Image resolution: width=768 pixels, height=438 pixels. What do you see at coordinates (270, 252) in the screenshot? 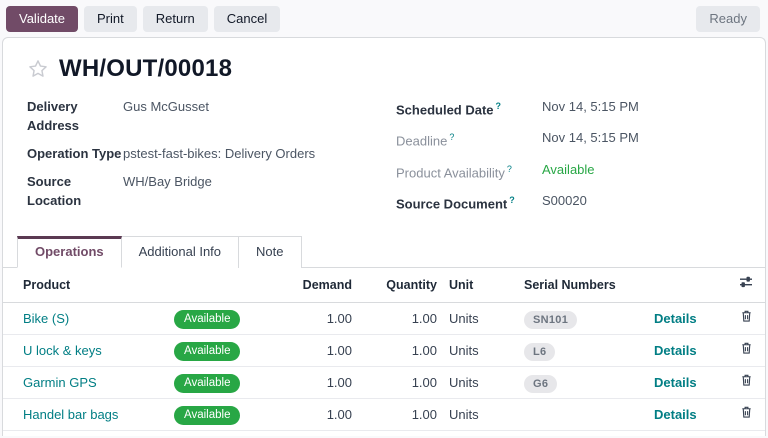
I see `tab-note: Note` at bounding box center [270, 252].